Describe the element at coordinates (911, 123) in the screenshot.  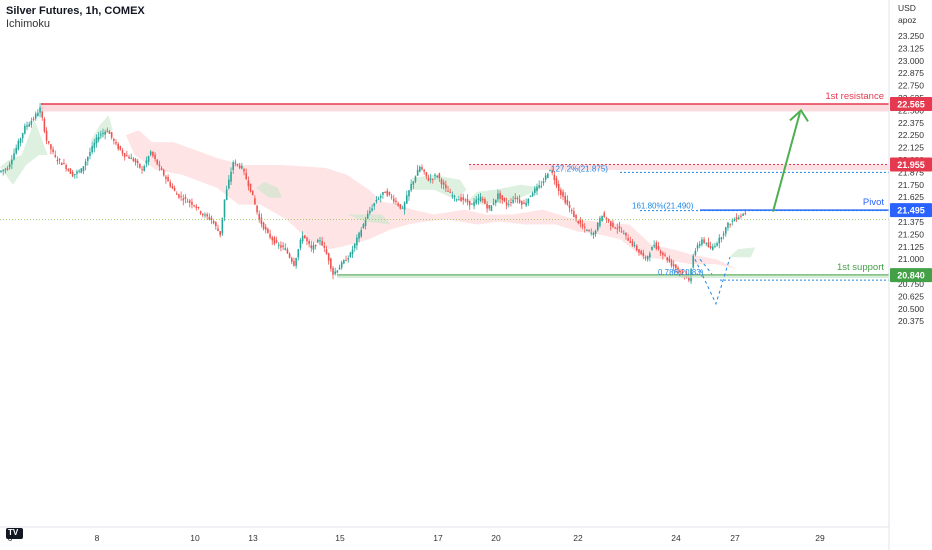
I see `y-tick-label: 22.375` at that location.